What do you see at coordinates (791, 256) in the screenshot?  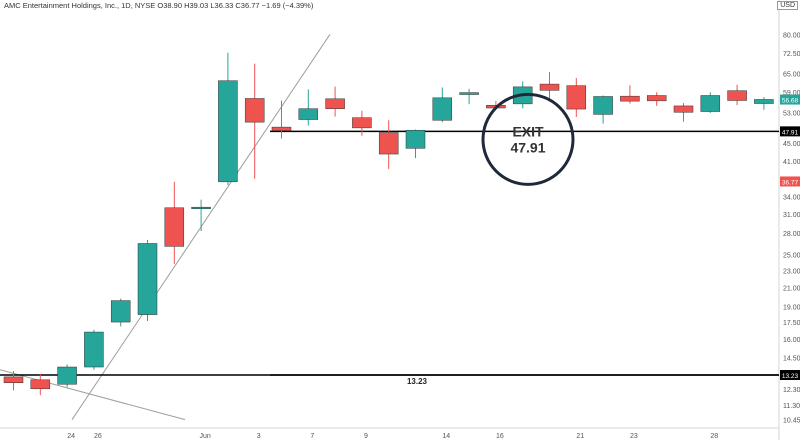 I see `y-tick-label: 25.00` at bounding box center [791, 256].